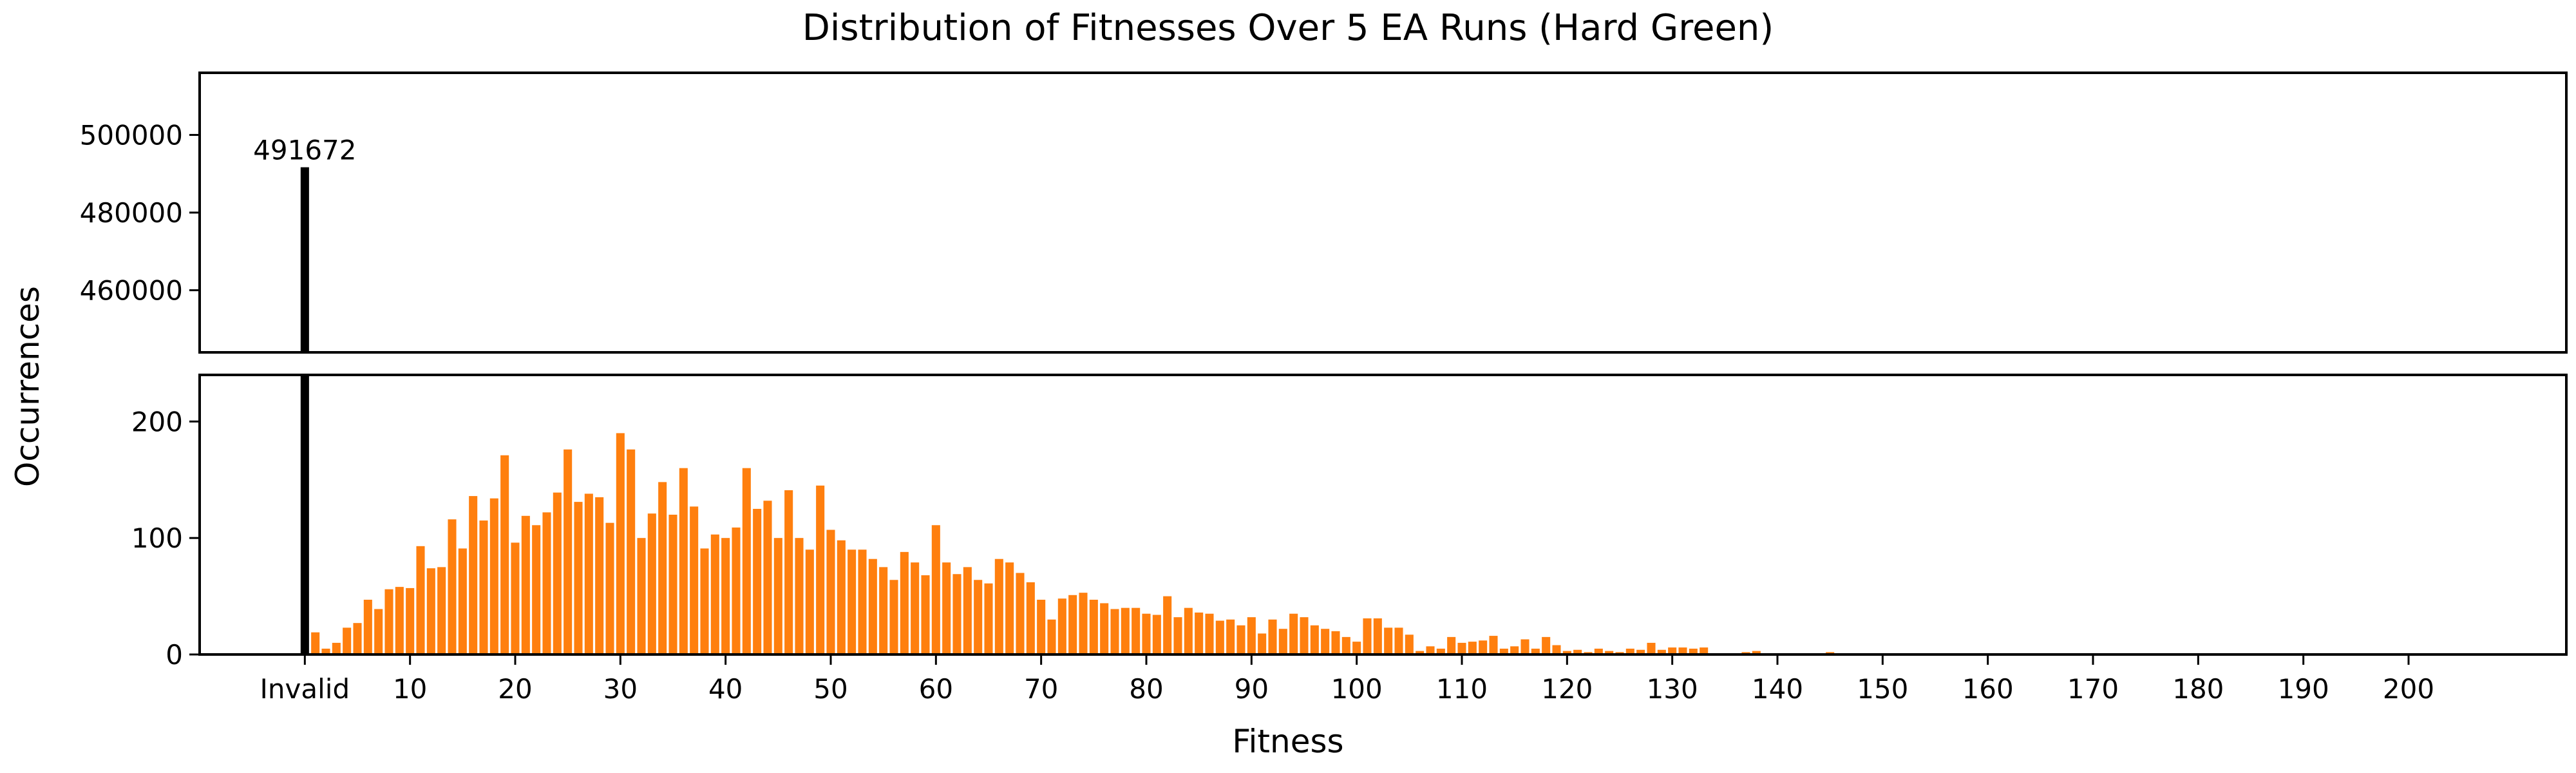 The height and width of the screenshot is (773, 2576). I want to click on y-tick-label: 100, so click(157, 538).